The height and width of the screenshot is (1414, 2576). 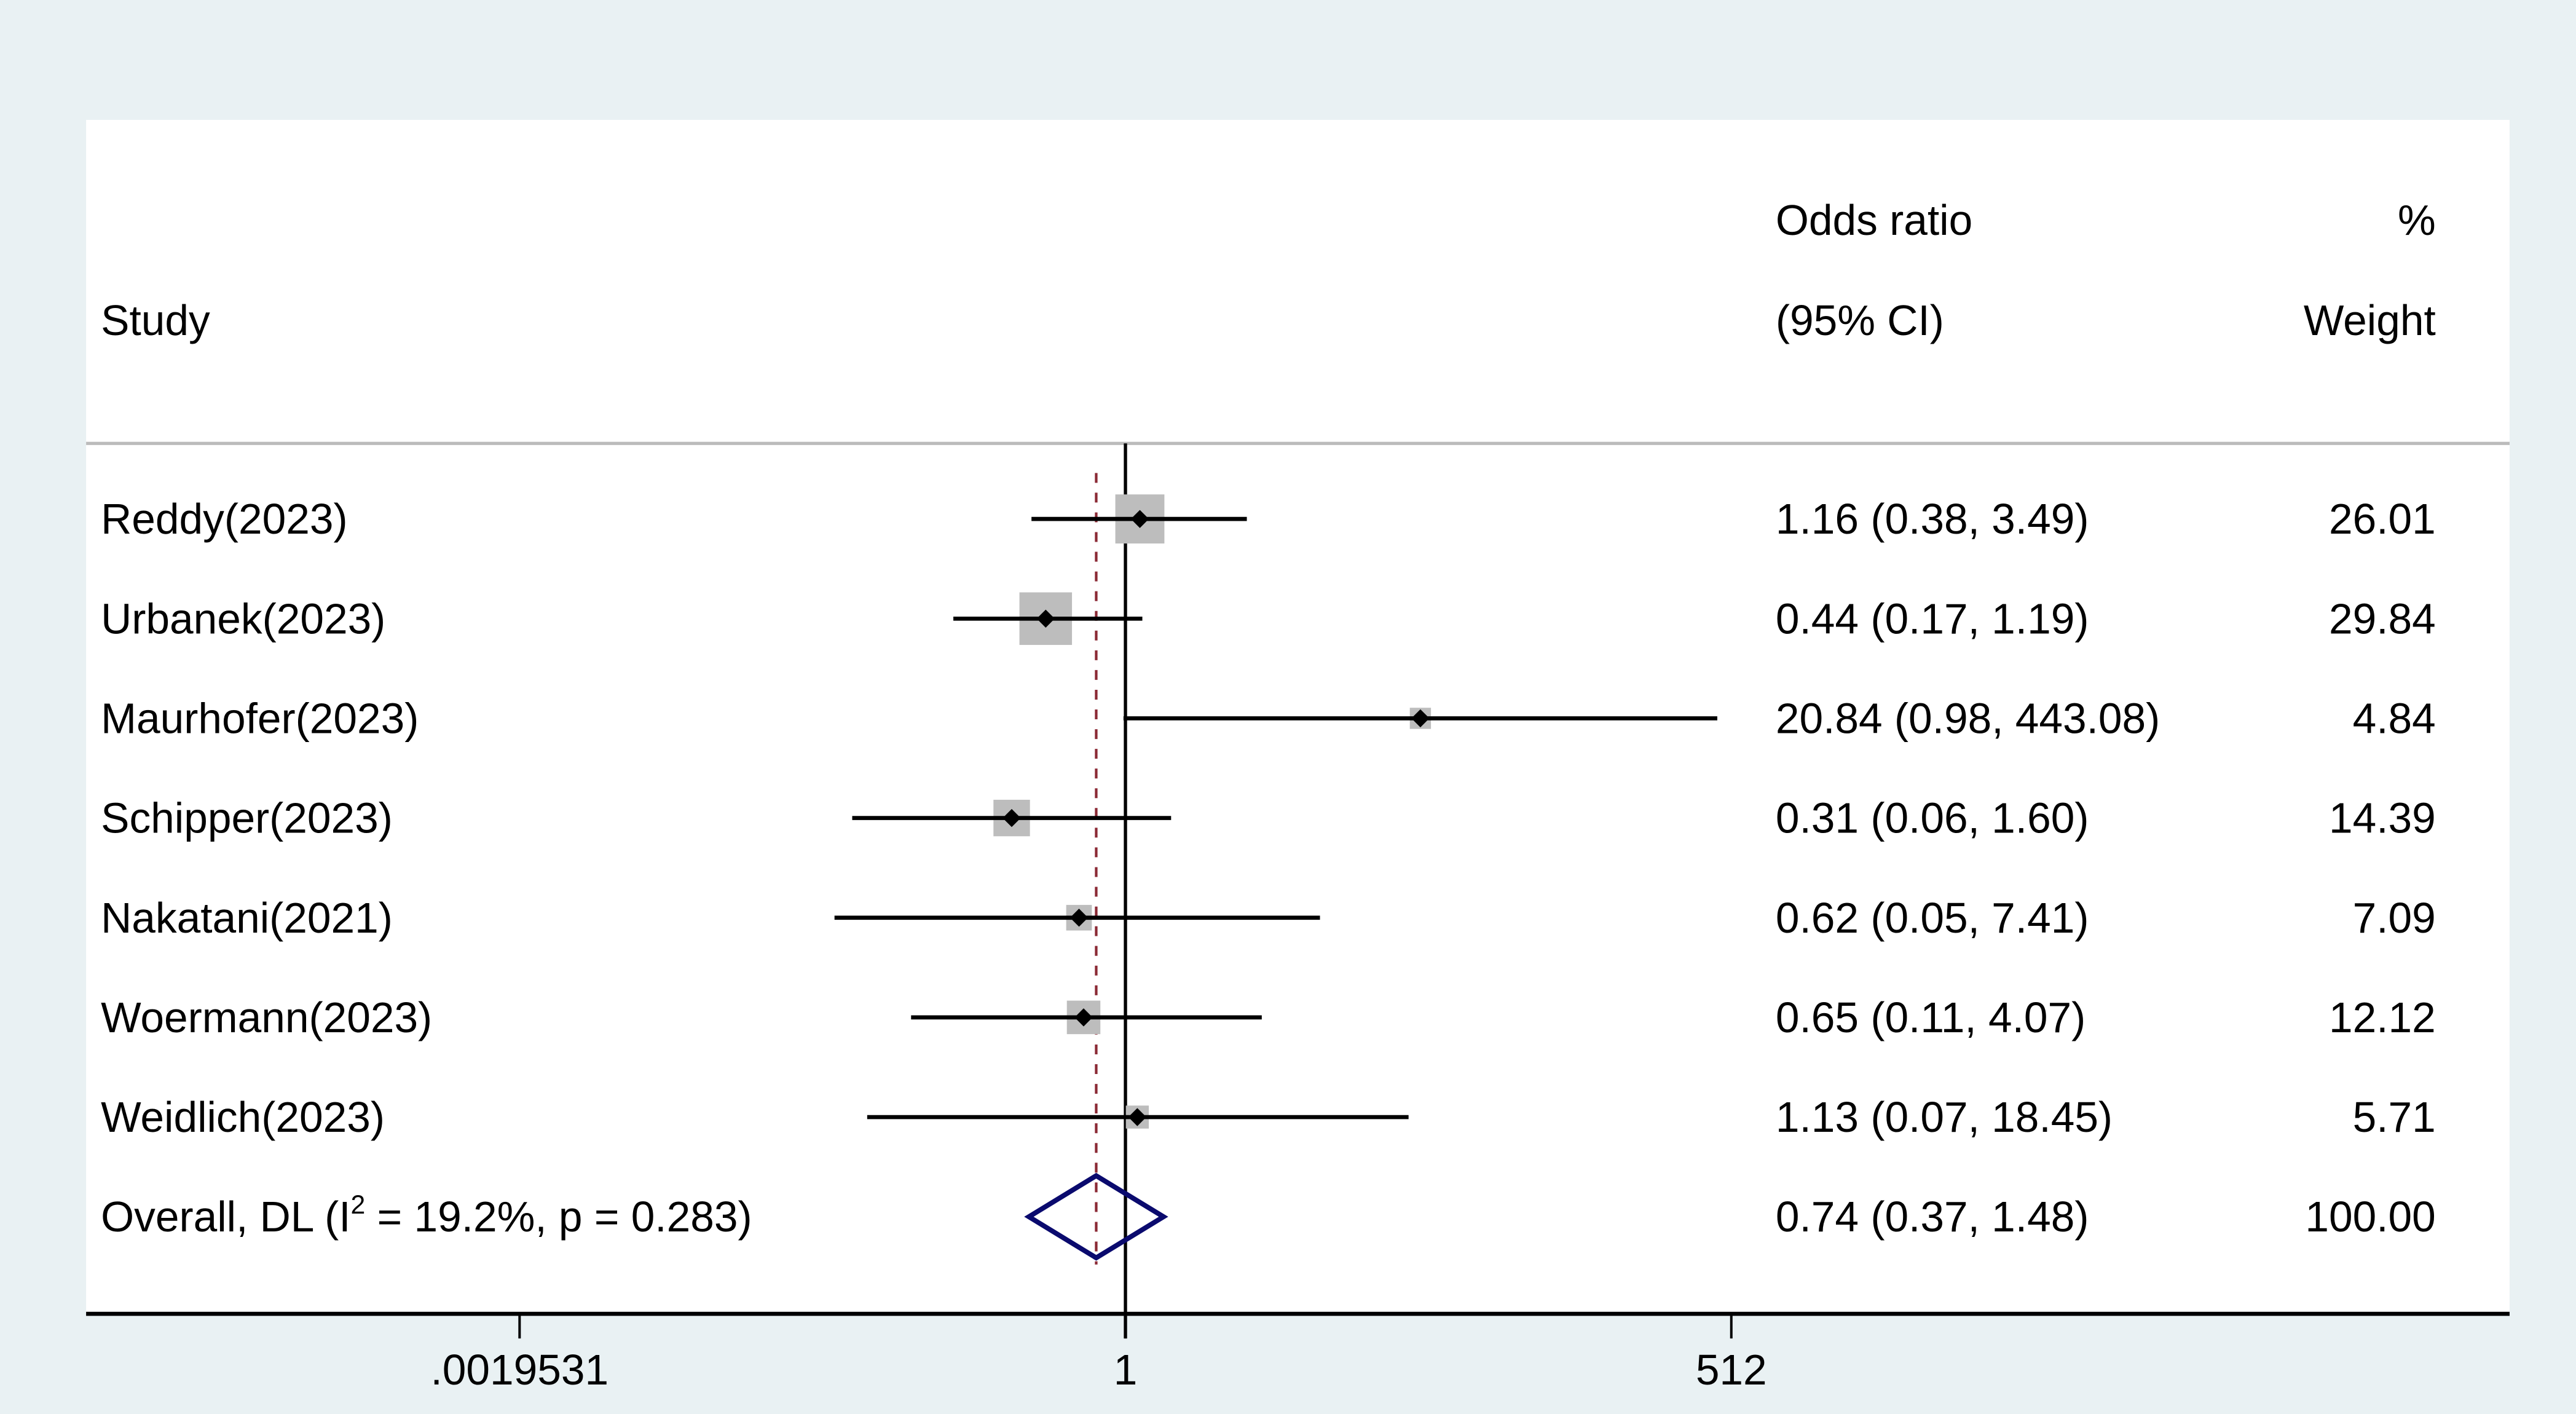 I want to click on study-row: Schipper(2023) 0.31 (0.06, 1.60) 14.39, so click(x=1269, y=818).